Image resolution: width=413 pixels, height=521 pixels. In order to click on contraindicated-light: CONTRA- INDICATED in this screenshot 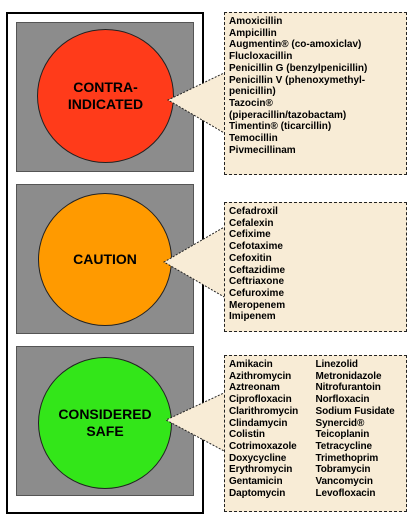, I will do `click(105, 96)`.